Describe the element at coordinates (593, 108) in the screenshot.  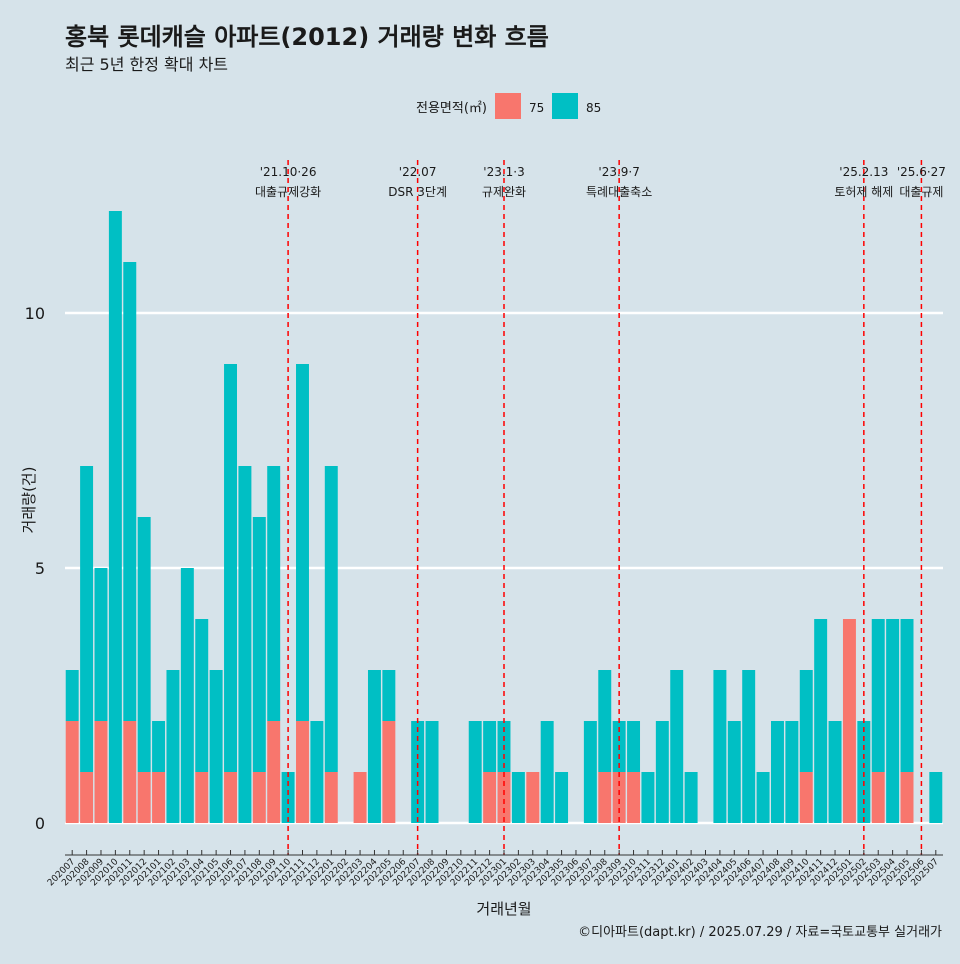
I see `legend-label-85: 85` at that location.